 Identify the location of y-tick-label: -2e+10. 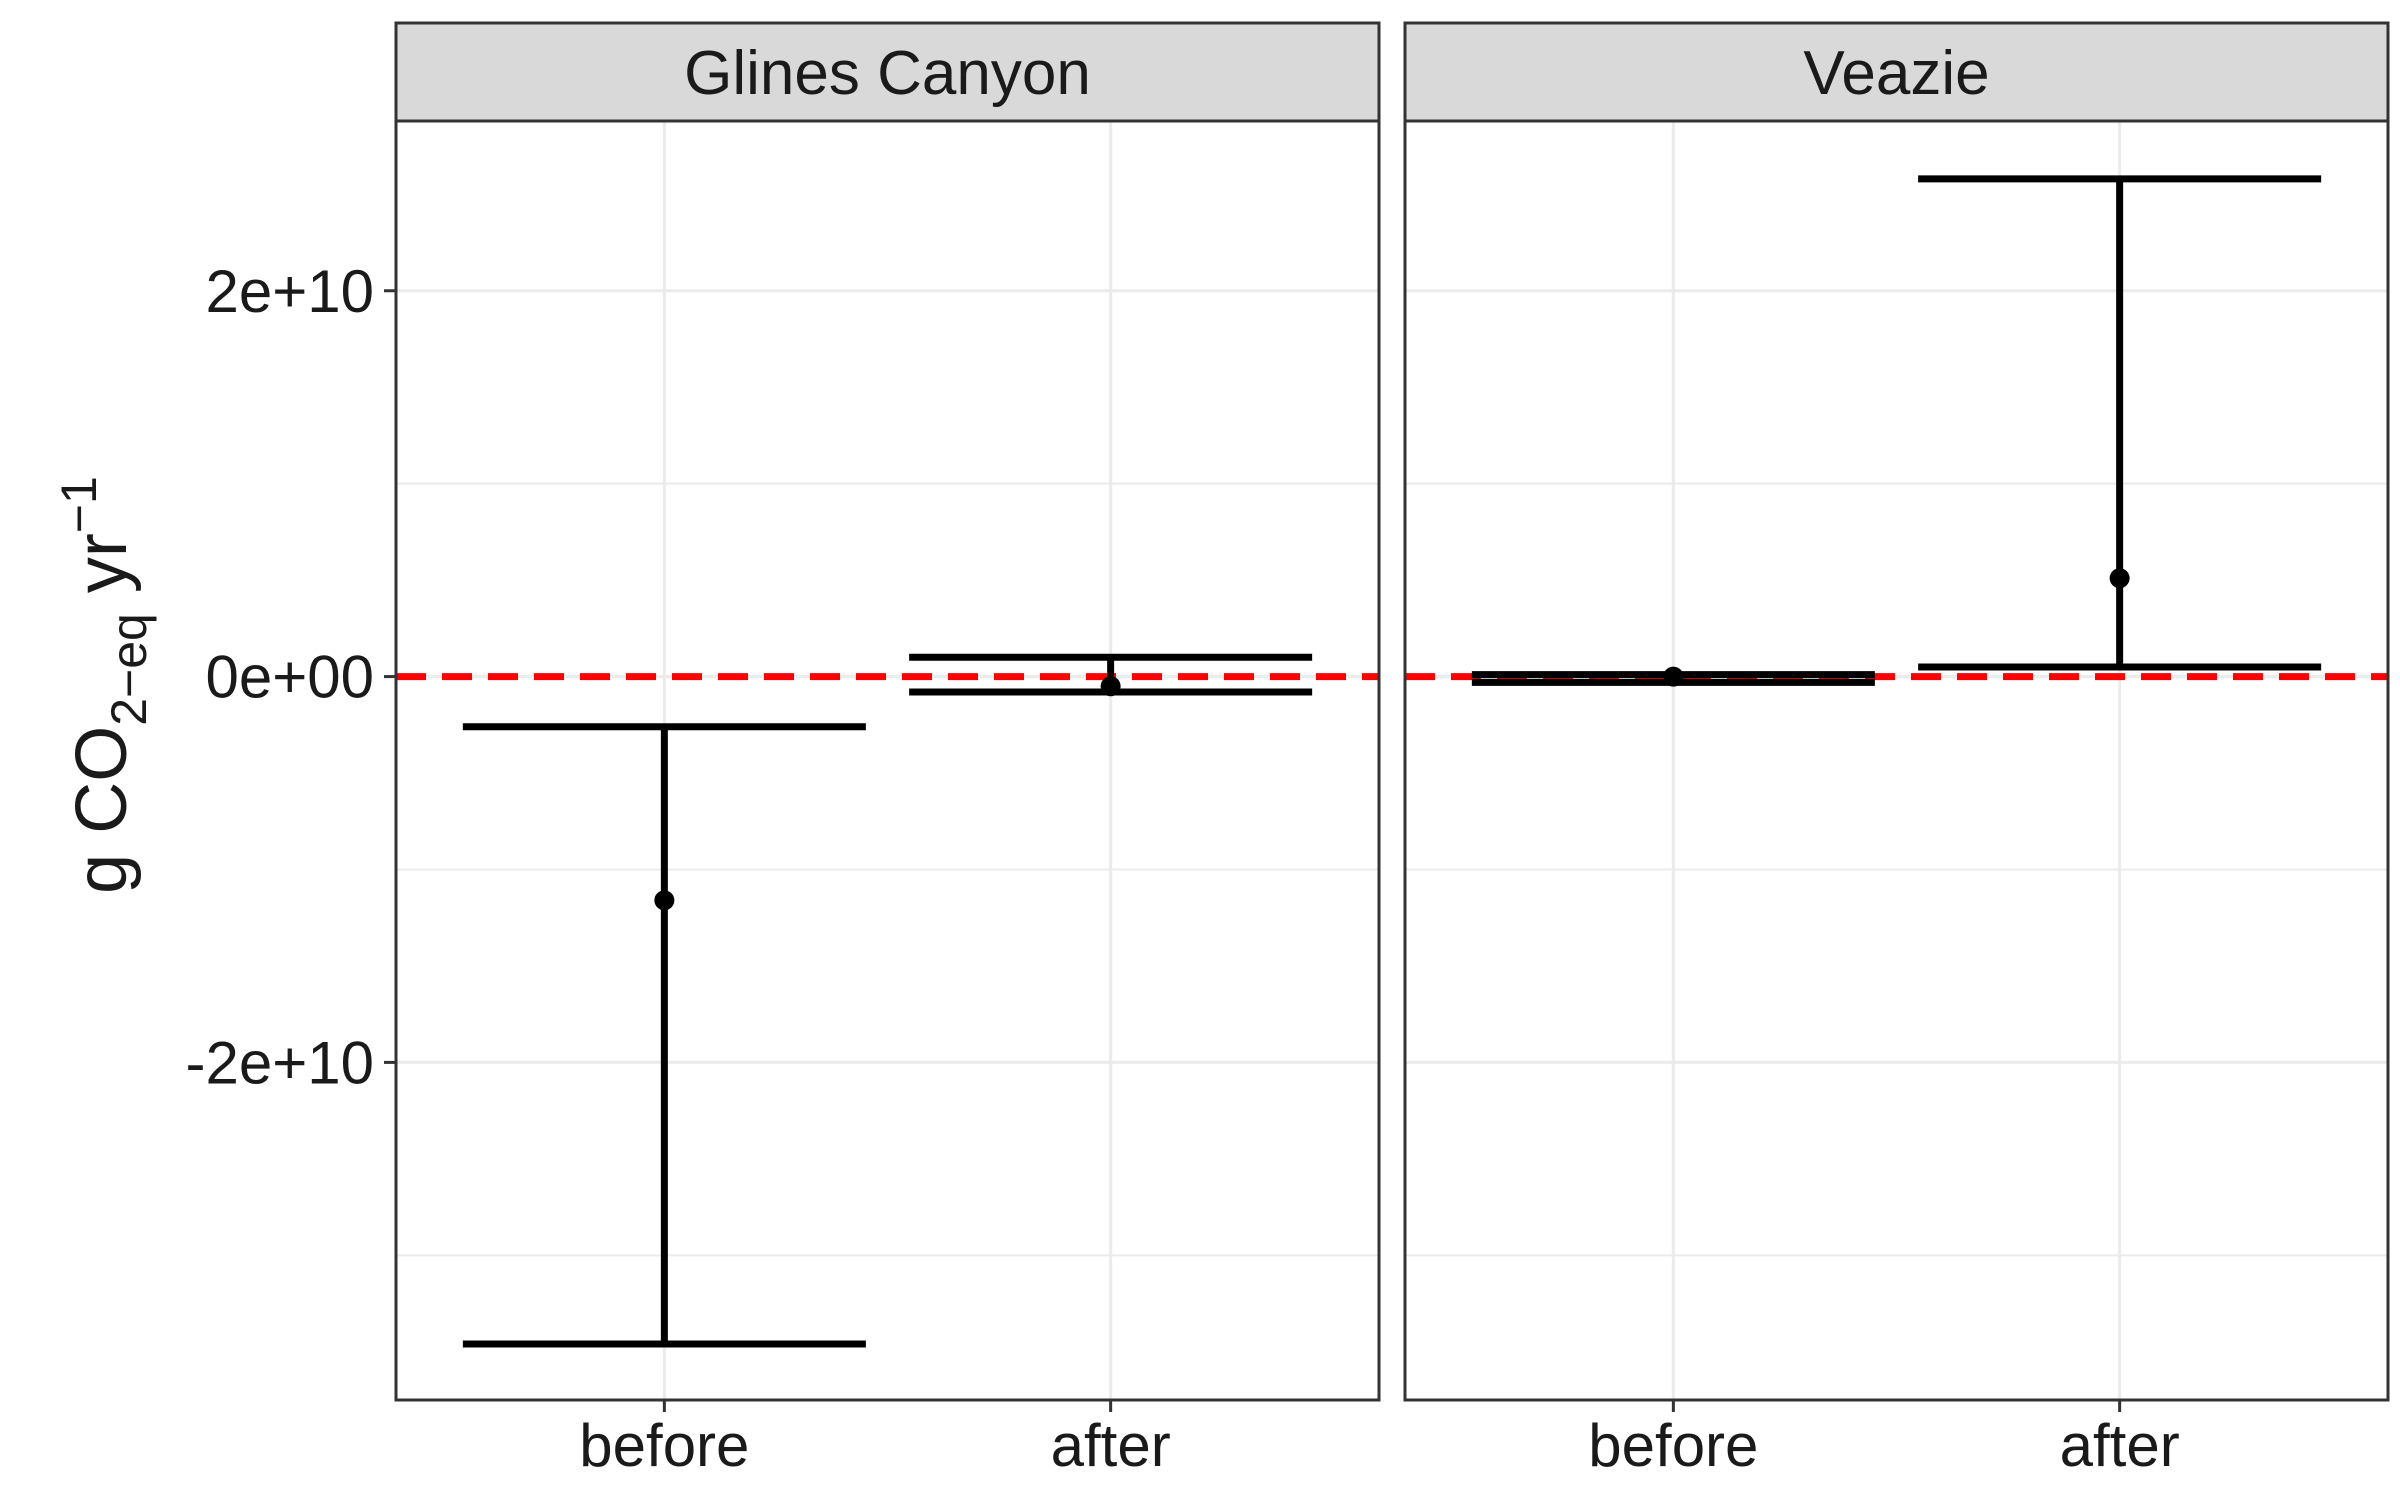
(280, 1062).